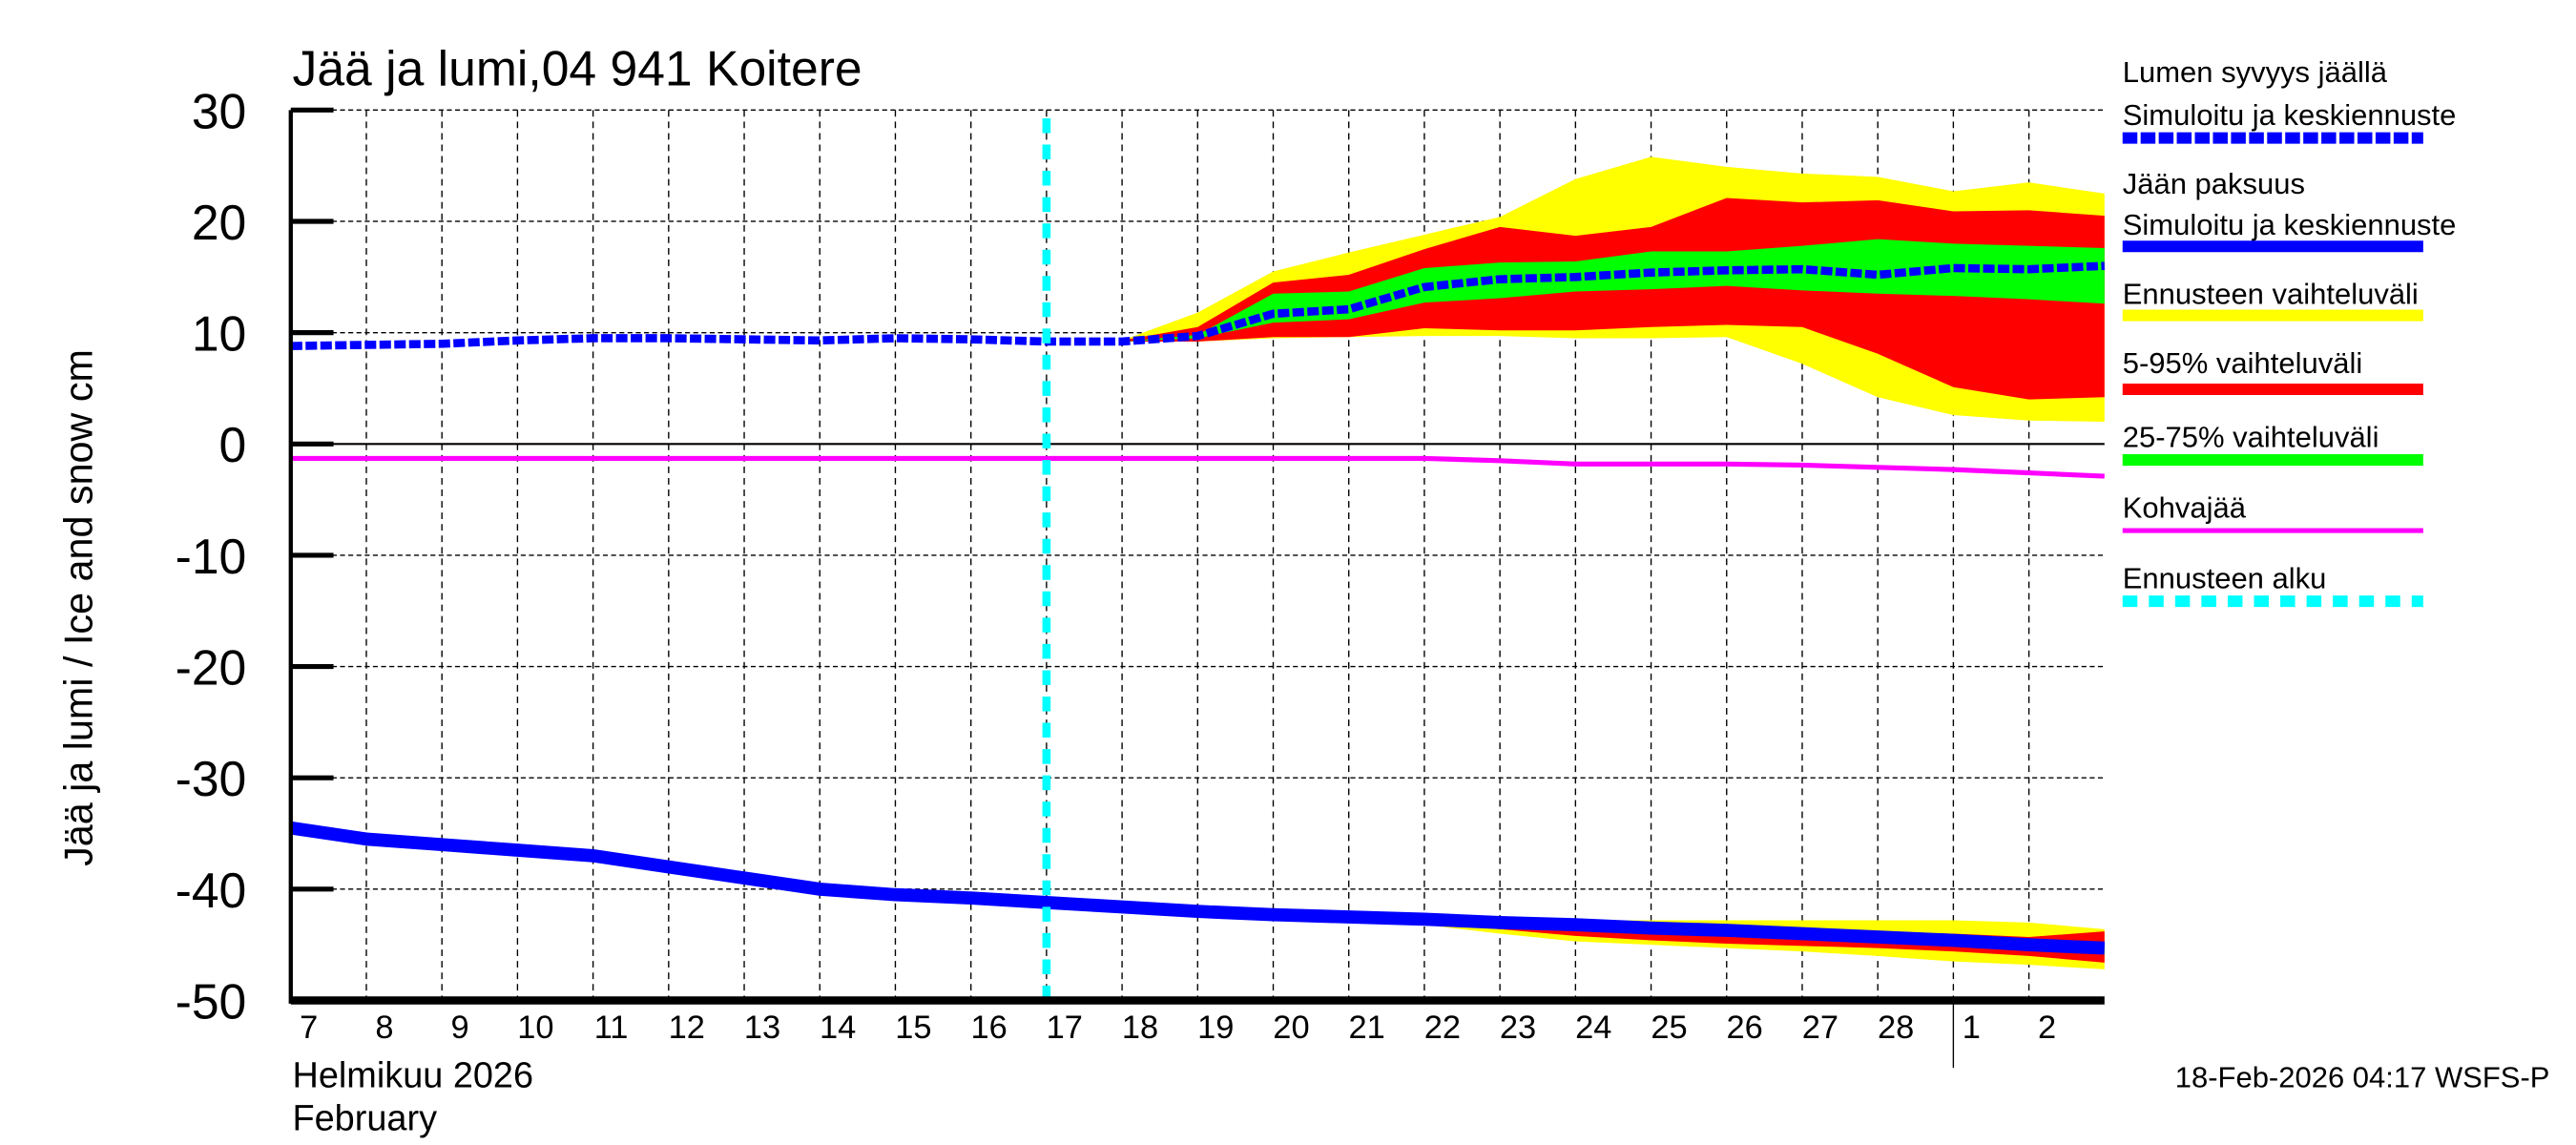 The width and height of the screenshot is (2576, 1145). I want to click on x-tick-label: 13, so click(762, 1028).